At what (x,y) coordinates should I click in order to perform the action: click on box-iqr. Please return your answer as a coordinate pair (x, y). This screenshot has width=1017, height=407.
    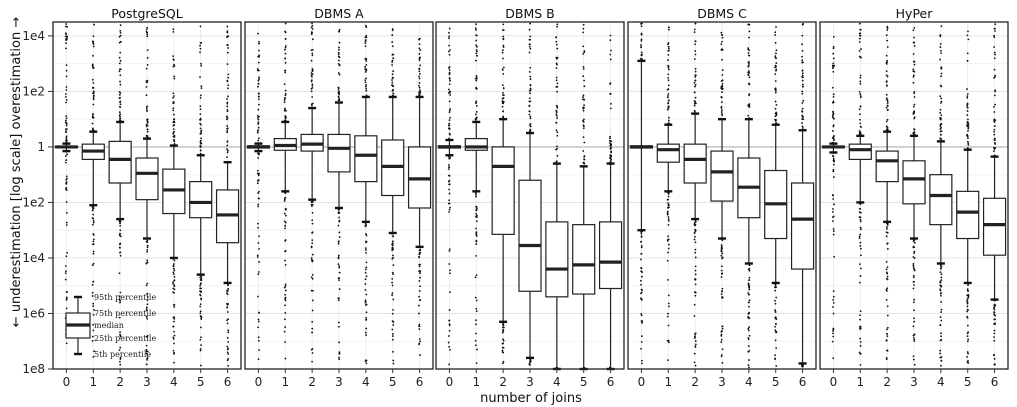
    Looking at the image, I should click on (968, 215).